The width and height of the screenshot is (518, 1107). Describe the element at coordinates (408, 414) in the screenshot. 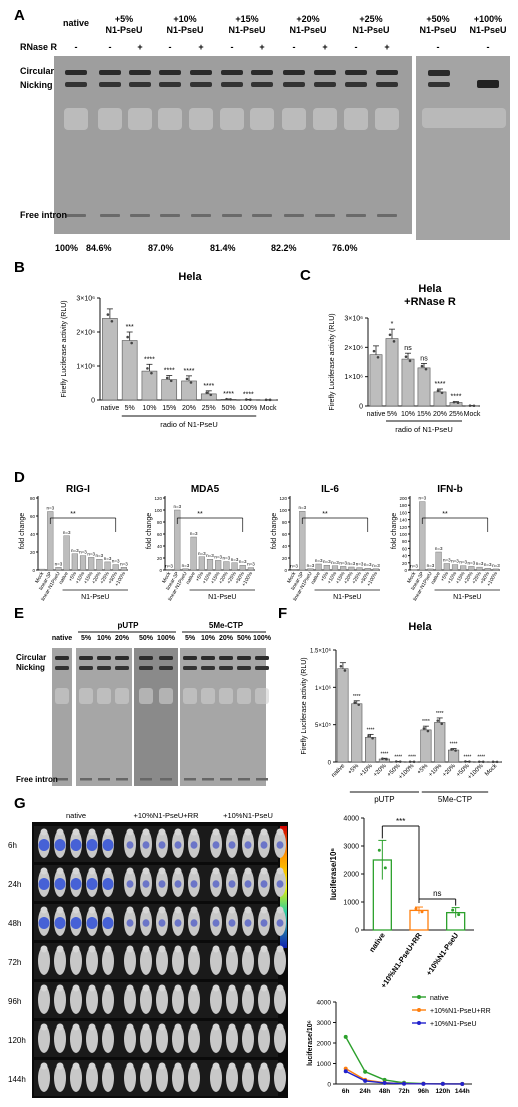

I see `category-label: 10%` at that location.